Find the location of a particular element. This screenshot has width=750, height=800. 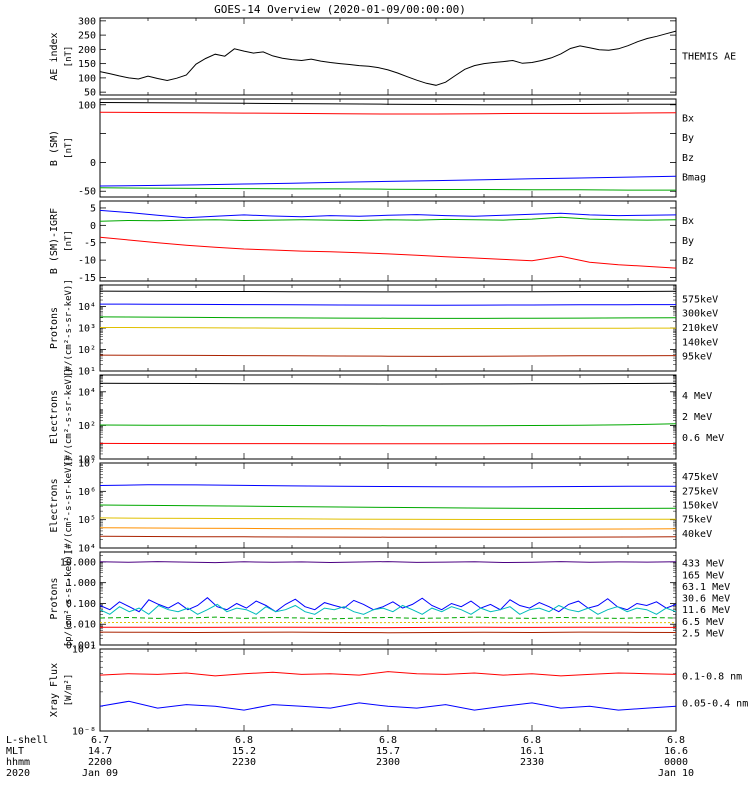

y-tick-label: 1.000 is located at coordinates (81, 583).